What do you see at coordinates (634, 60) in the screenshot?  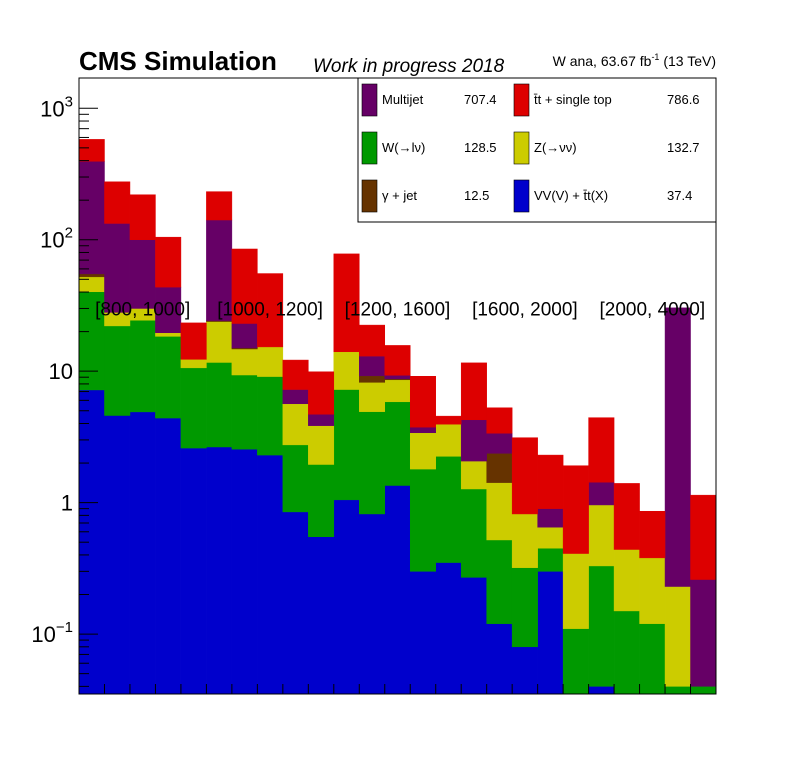 I see `lumi-label: W ana, 63.67 fb-1 (13 TeV)` at bounding box center [634, 60].